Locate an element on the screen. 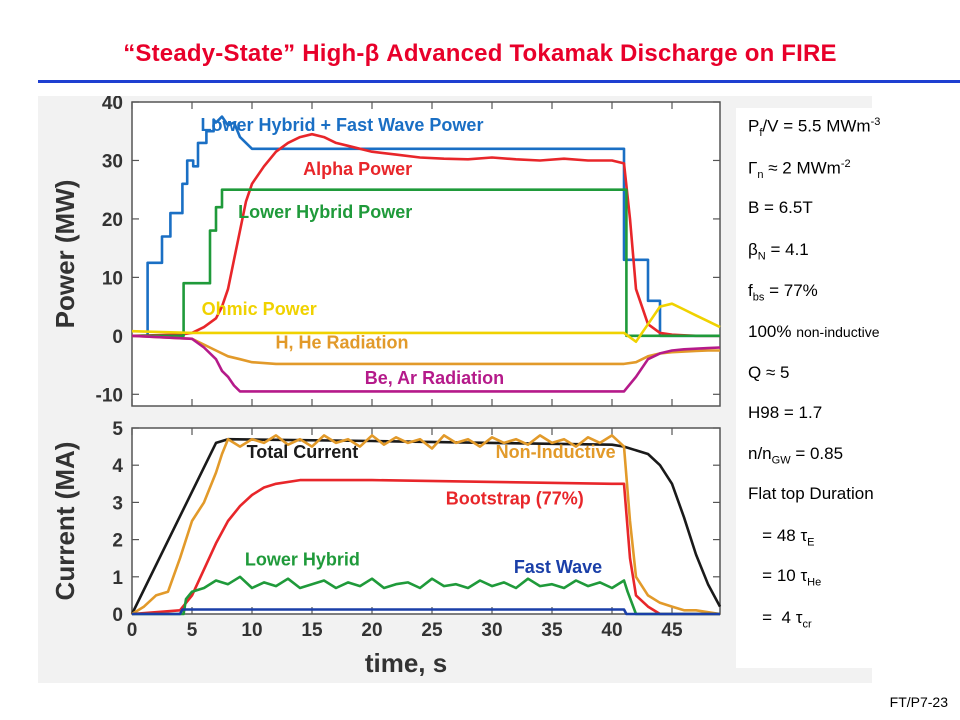 The height and width of the screenshot is (720, 960). param-main: = 4 τ is located at coordinates (775, 617).